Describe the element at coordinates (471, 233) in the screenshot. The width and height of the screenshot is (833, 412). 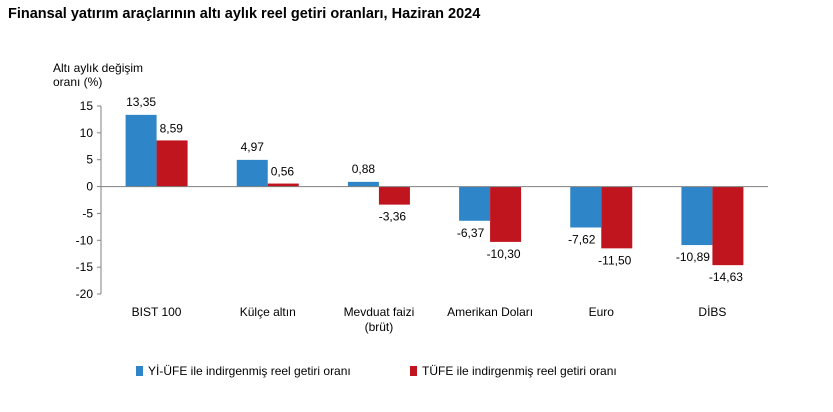
I see `data-label-series-1: -6,37` at that location.